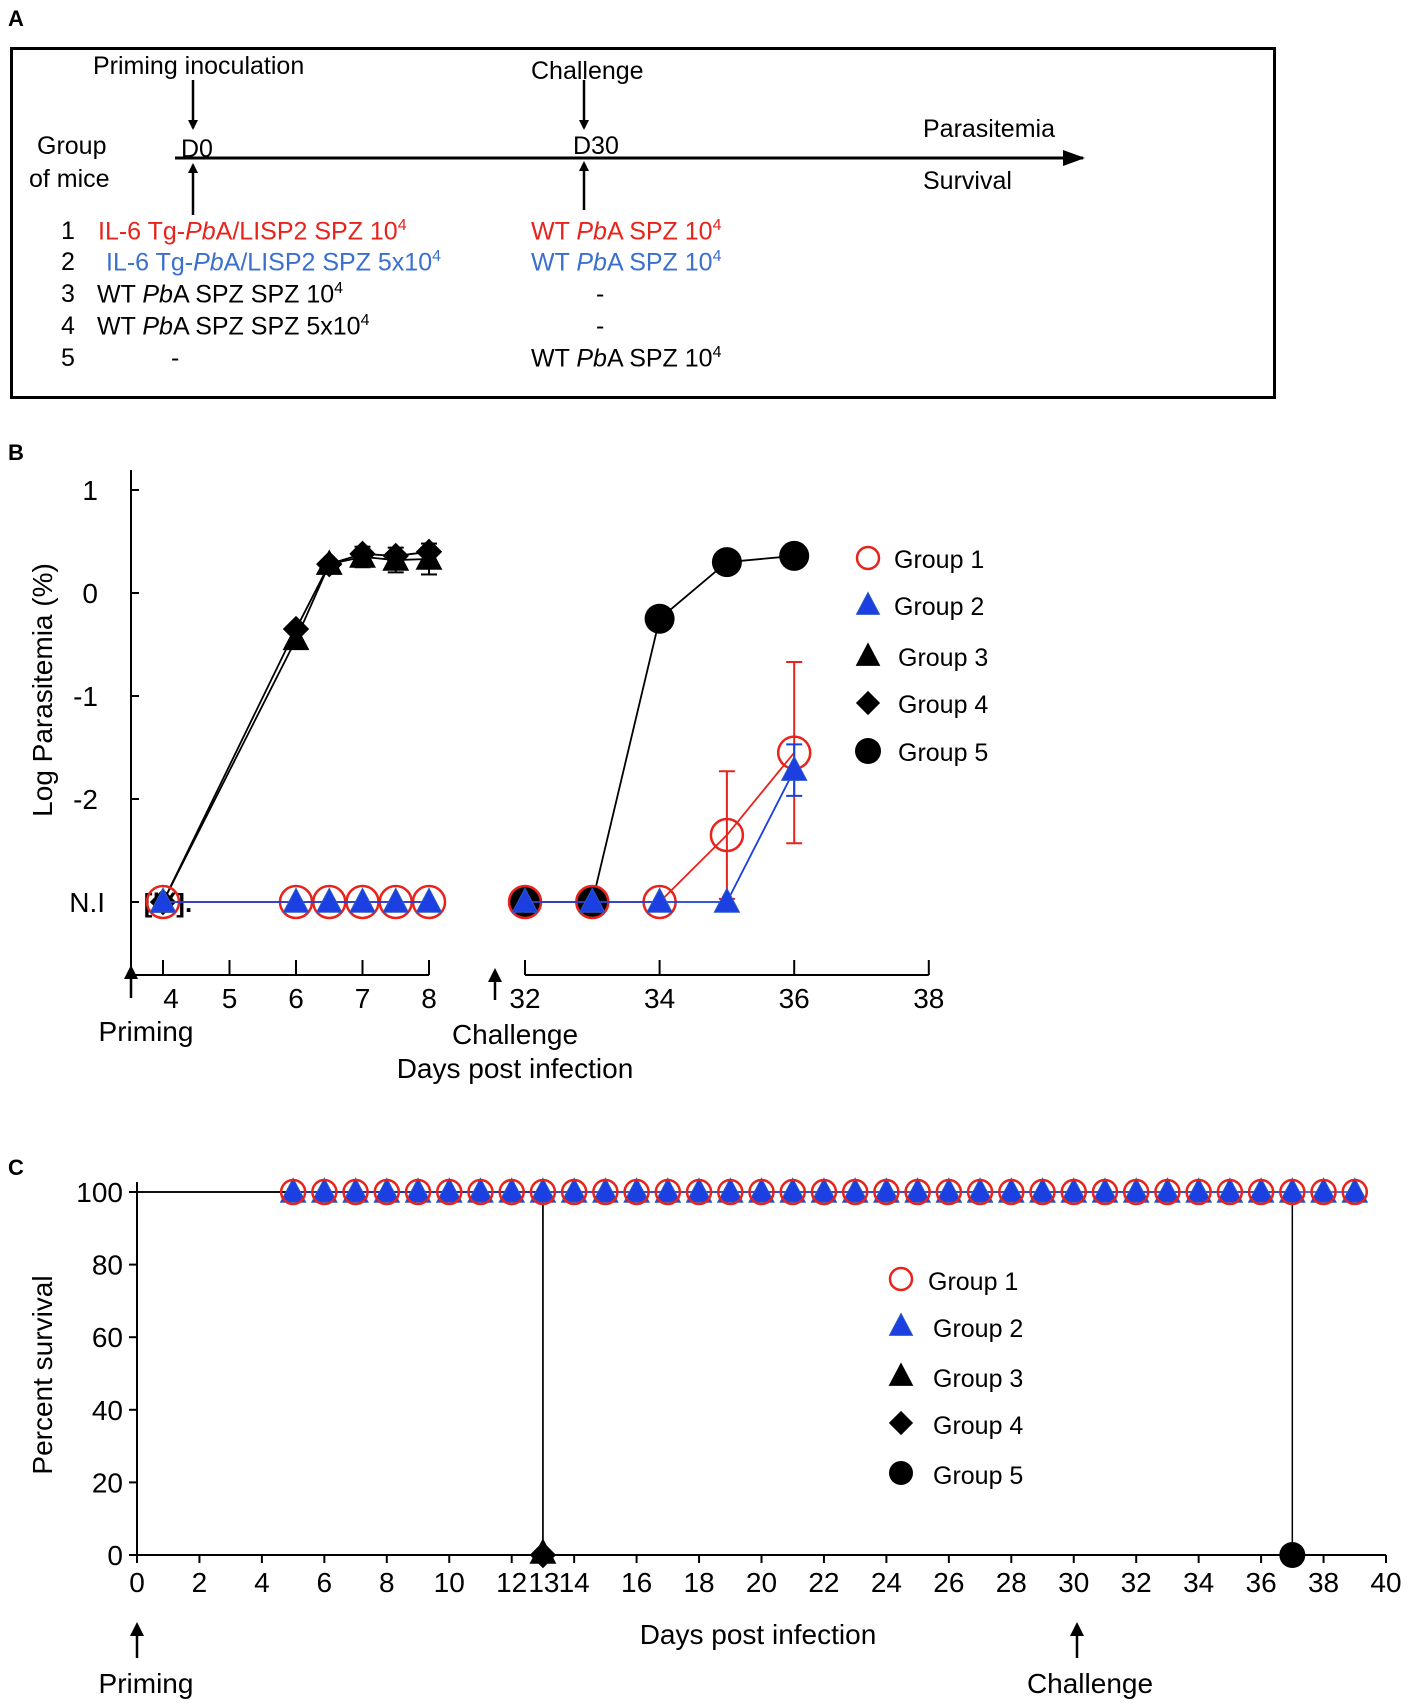  Describe the element at coordinates (758, 1634) in the screenshot. I see `x-axis-title: Days post infection` at that location.